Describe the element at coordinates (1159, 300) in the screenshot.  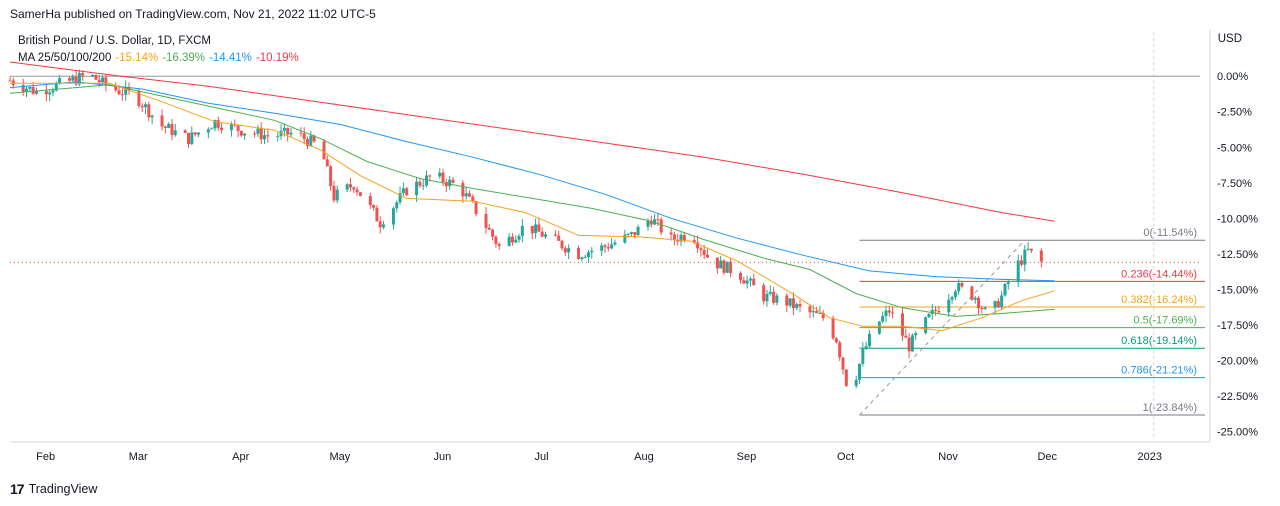
I see `fib-level-label: 0.382(-16.24%)` at that location.